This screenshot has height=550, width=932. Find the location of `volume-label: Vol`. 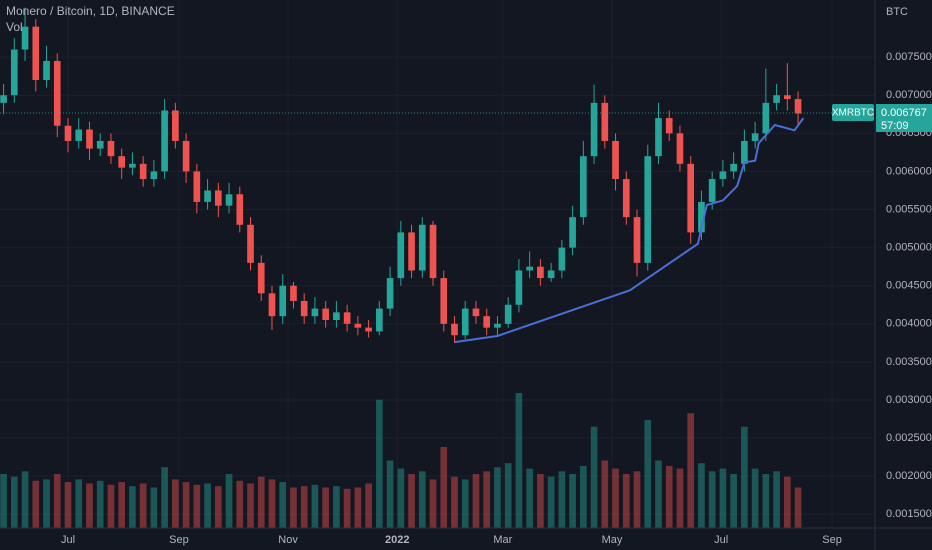

volume-label: Vol is located at coordinates (14, 27).